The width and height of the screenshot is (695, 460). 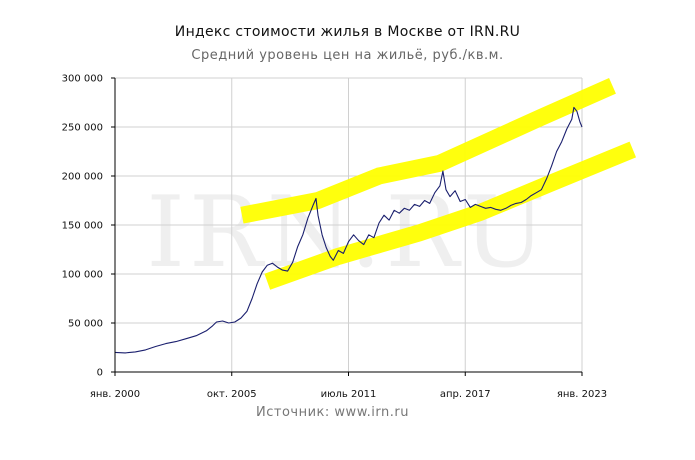 I want to click on y-tick-label: 50 000, so click(x=85, y=324).